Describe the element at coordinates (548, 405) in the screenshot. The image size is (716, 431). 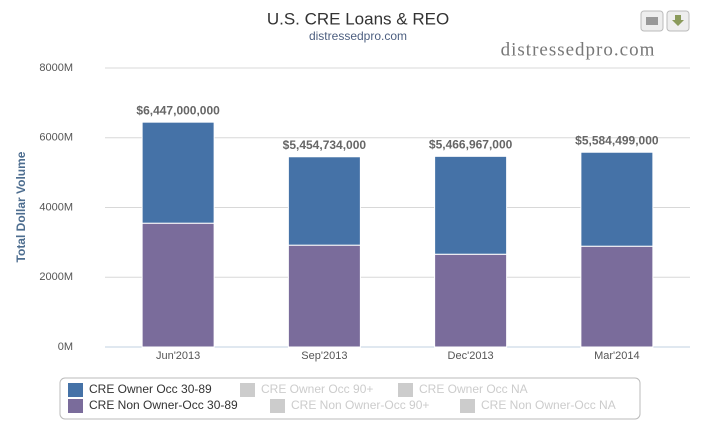
I see `legend-label: CRE Non Owner-Occ NA` at that location.